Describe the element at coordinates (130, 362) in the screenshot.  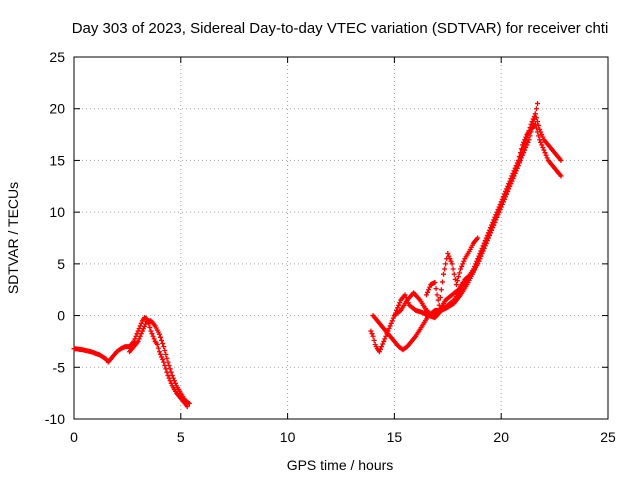
I see `series-morning-segment` at that location.